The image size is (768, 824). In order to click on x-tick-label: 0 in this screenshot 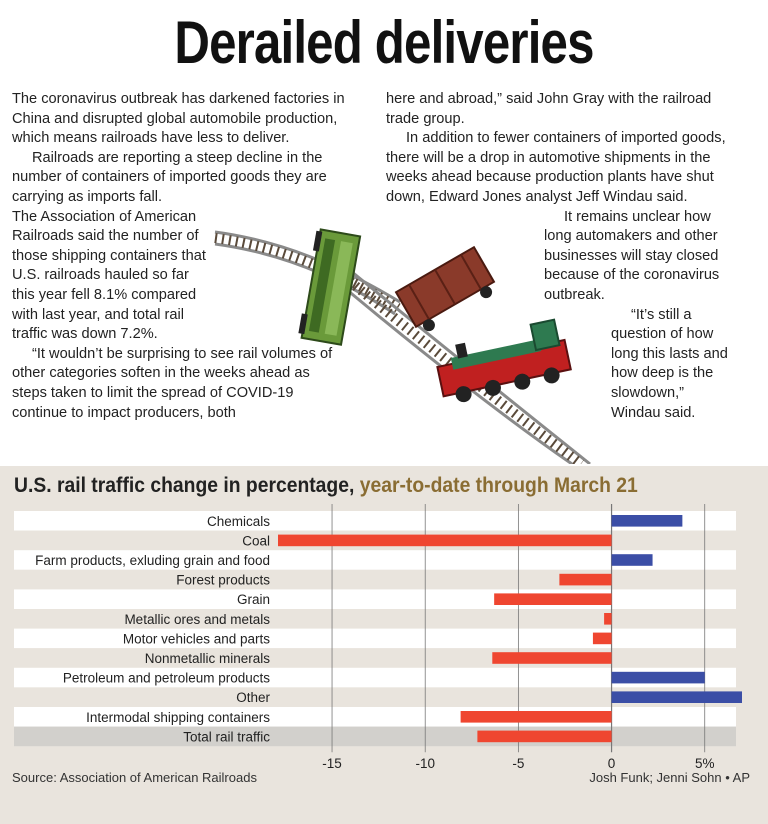, I will do `click(612, 762)`.